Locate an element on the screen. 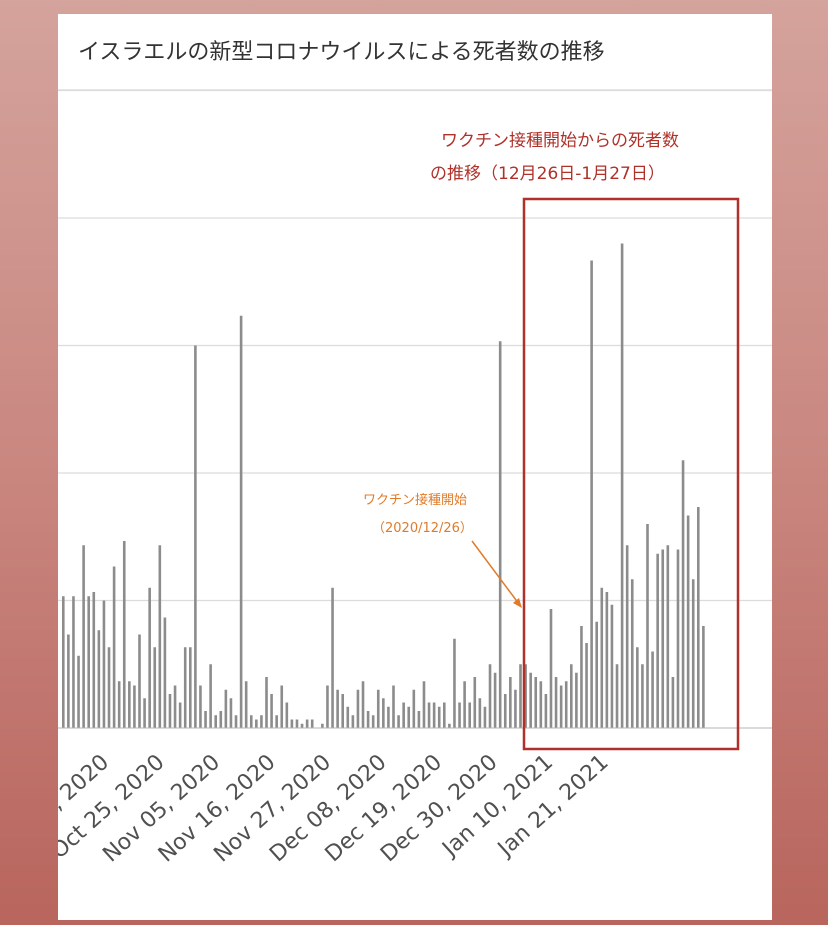  highlight-label-line1: ワクチン接種開始からの死者数 is located at coordinates (560, 141).